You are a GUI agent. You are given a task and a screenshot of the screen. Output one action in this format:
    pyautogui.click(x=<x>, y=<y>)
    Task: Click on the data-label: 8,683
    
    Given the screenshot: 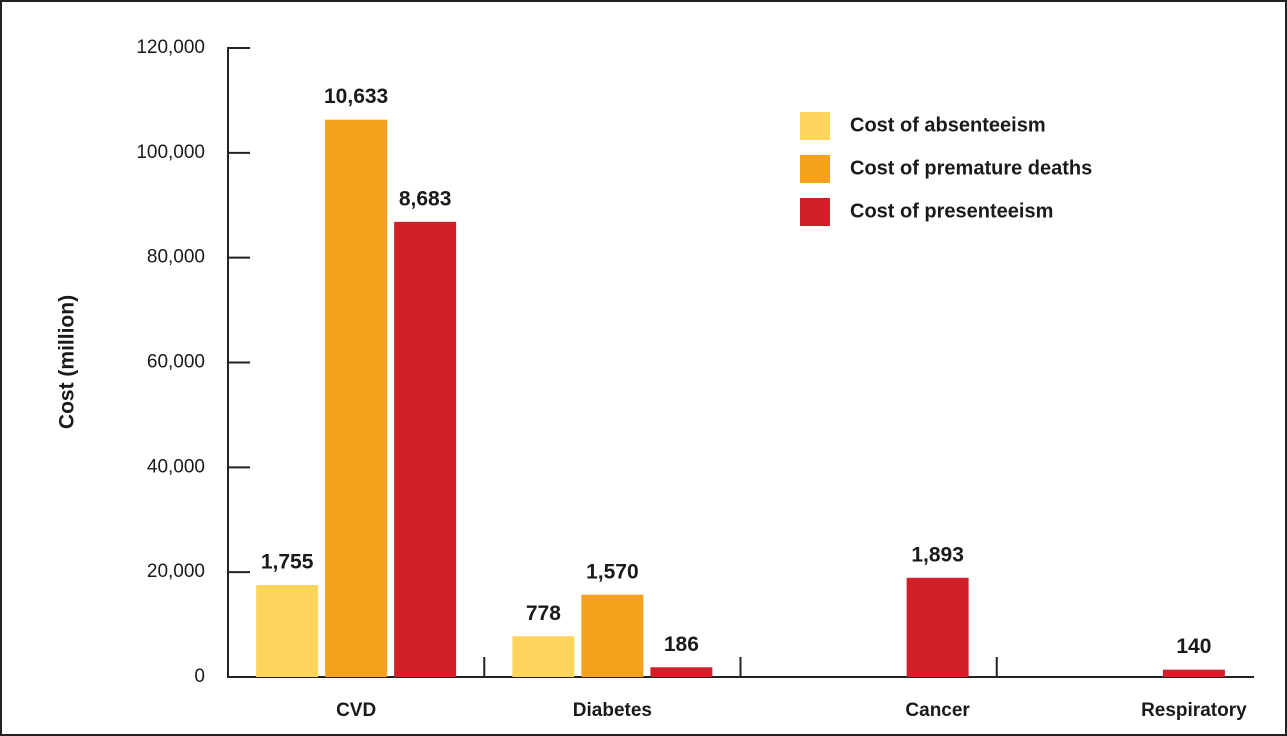 What is the action you would take?
    pyautogui.click(x=425, y=198)
    